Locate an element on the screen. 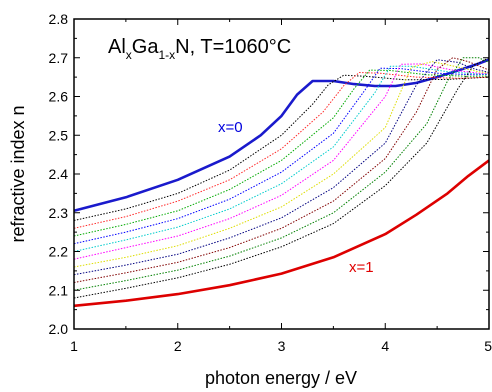  title-part-ga: Ga is located at coordinates (146, 47).